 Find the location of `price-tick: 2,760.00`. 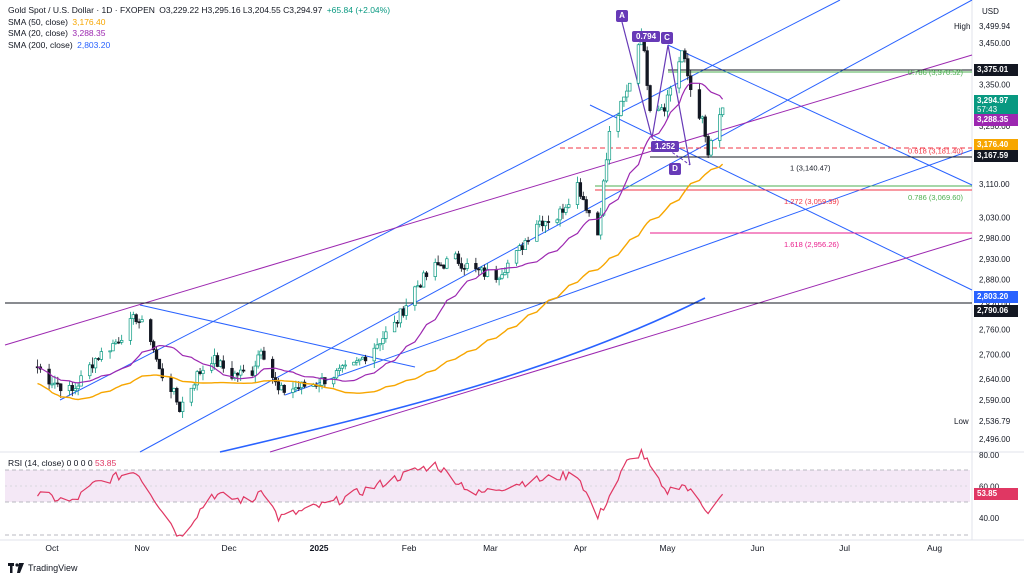

price-tick: 2,760.00 is located at coordinates (995, 329).